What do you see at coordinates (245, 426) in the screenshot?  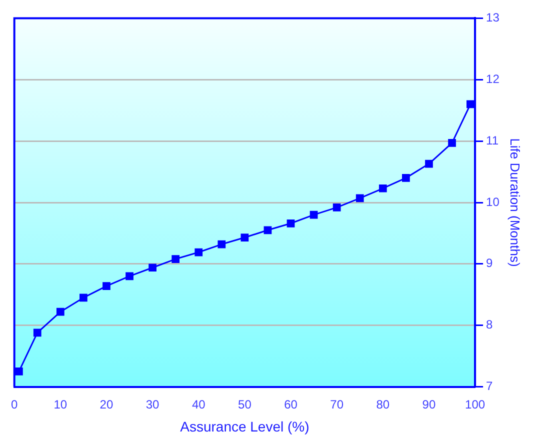 I see `x-axis-title: Assurance Level (%)` at bounding box center [245, 426].